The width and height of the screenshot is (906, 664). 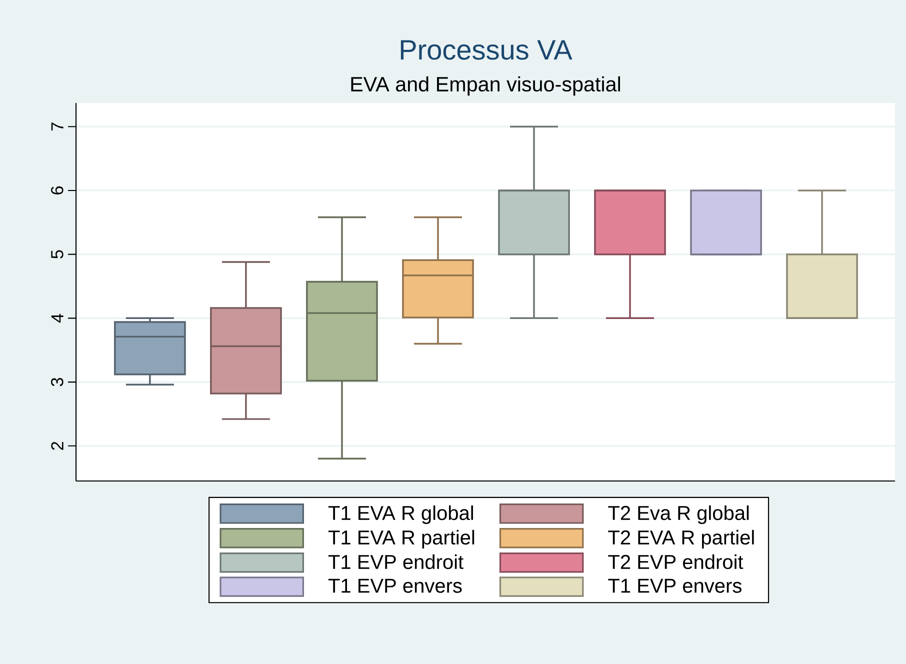 What do you see at coordinates (401, 539) in the screenshot?
I see `legend-label: T1 EVA R partiel` at bounding box center [401, 539].